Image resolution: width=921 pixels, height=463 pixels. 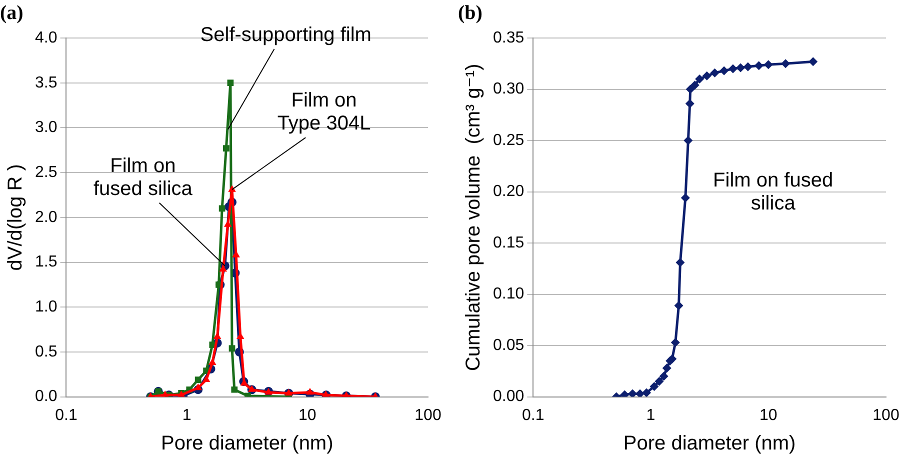 What do you see at coordinates (508, 89) in the screenshot?
I see `y-tick-label: 0.30` at bounding box center [508, 89].